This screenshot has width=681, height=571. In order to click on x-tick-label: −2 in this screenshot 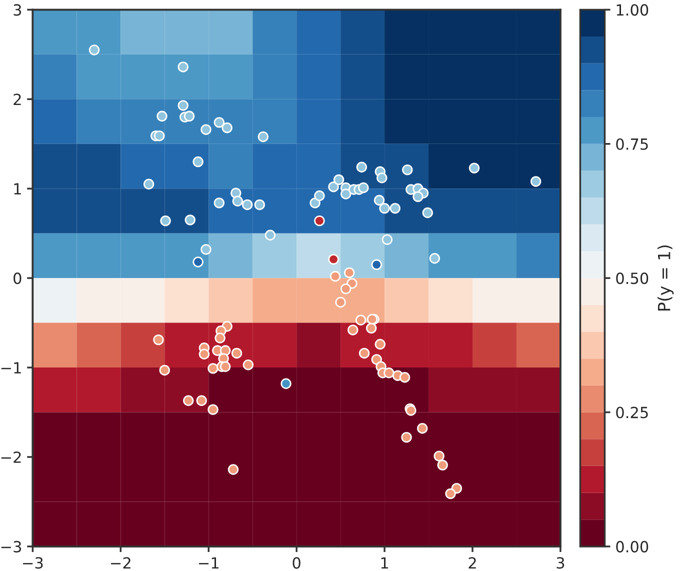, I will do `click(120, 562)`.